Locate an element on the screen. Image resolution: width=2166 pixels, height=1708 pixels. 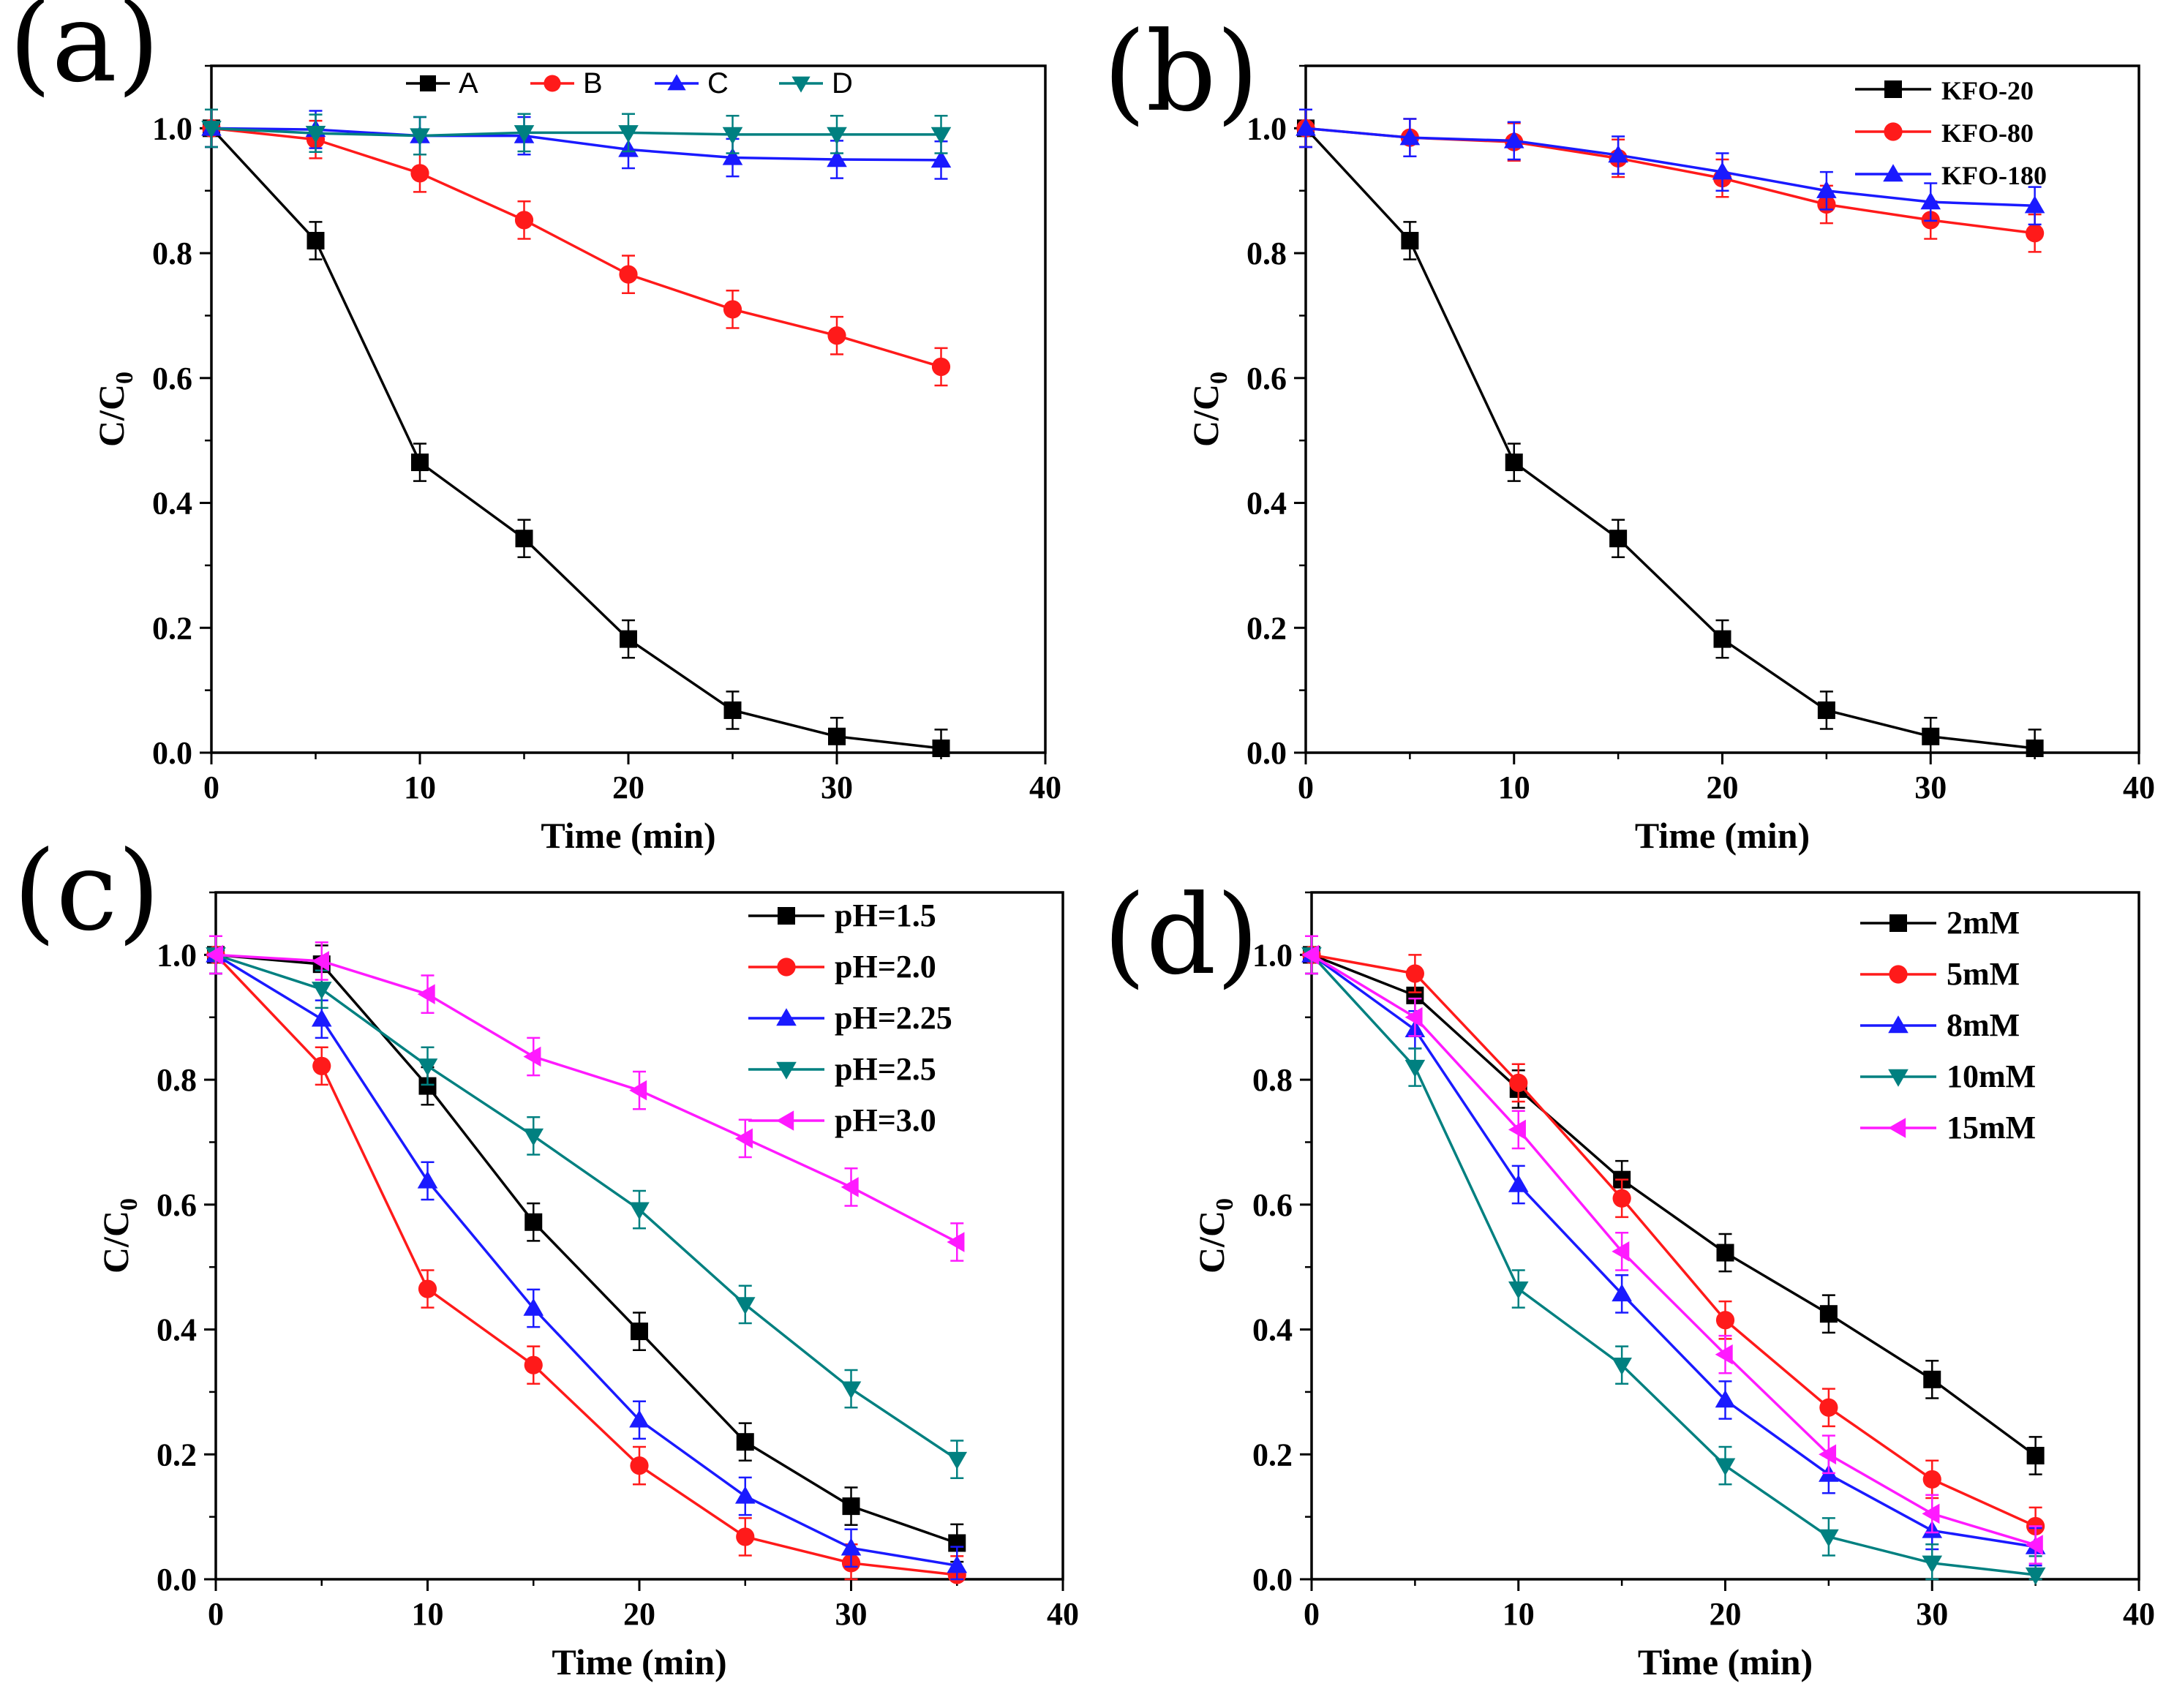
legend-label: 15mM is located at coordinates (1991, 1127).